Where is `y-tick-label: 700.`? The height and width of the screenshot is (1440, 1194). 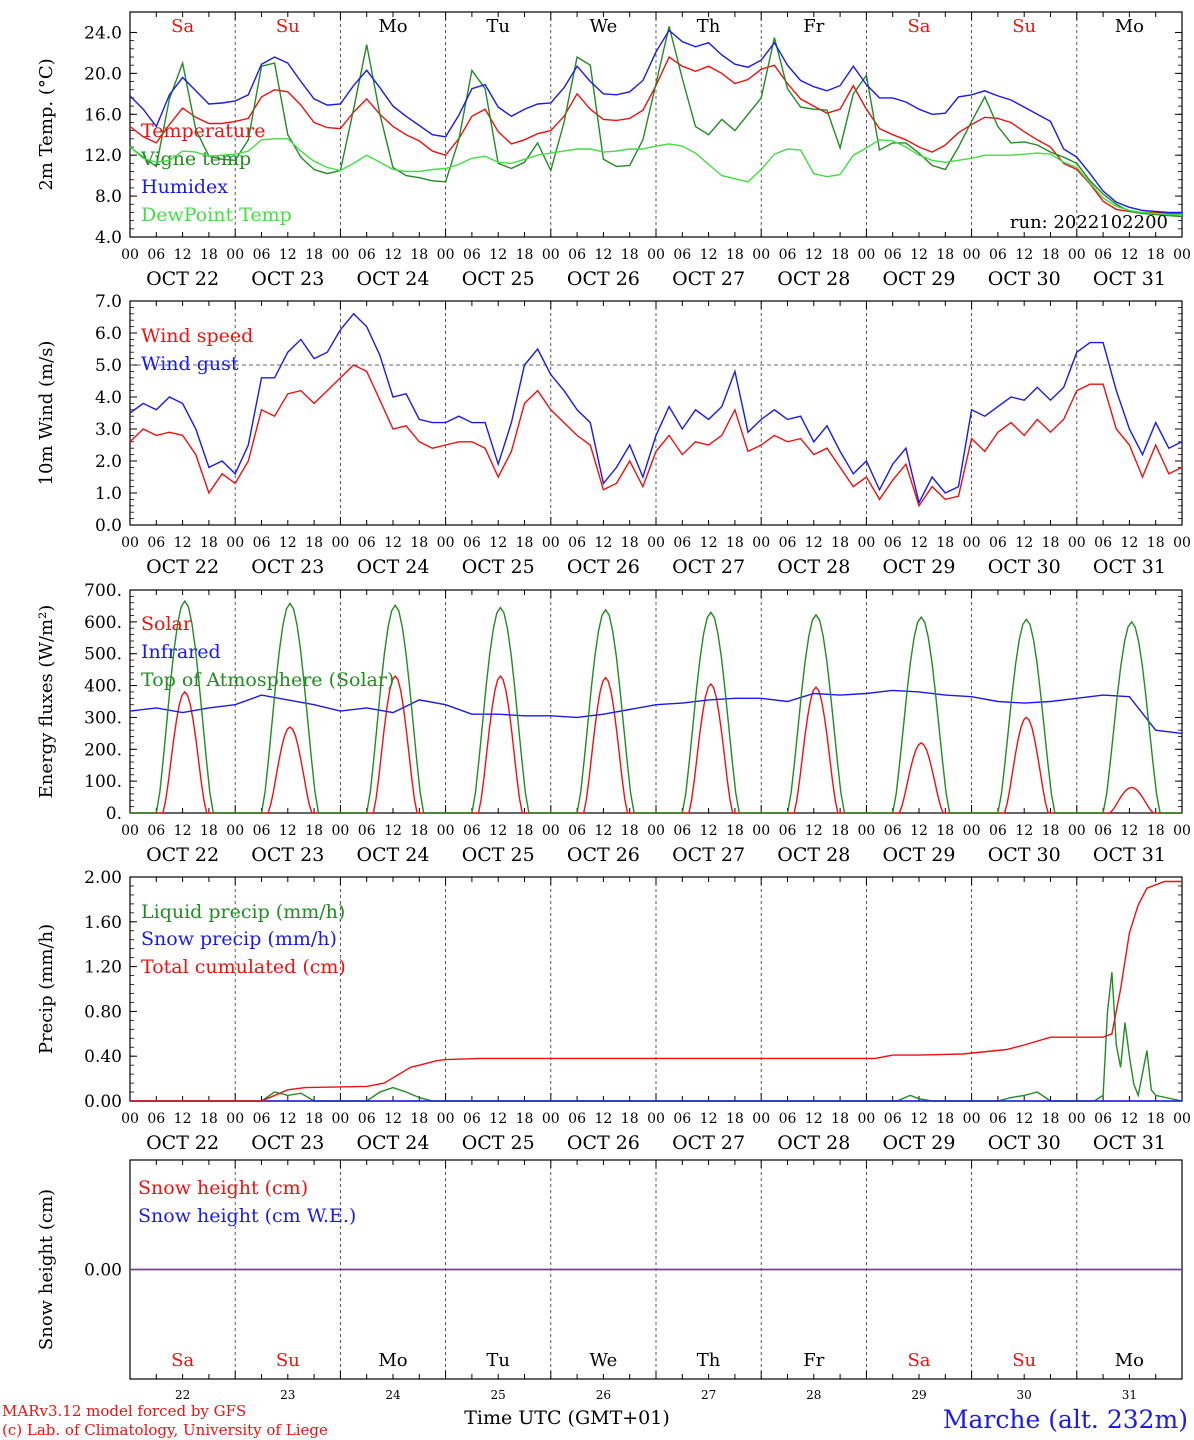
y-tick-label: 700. is located at coordinates (103, 591).